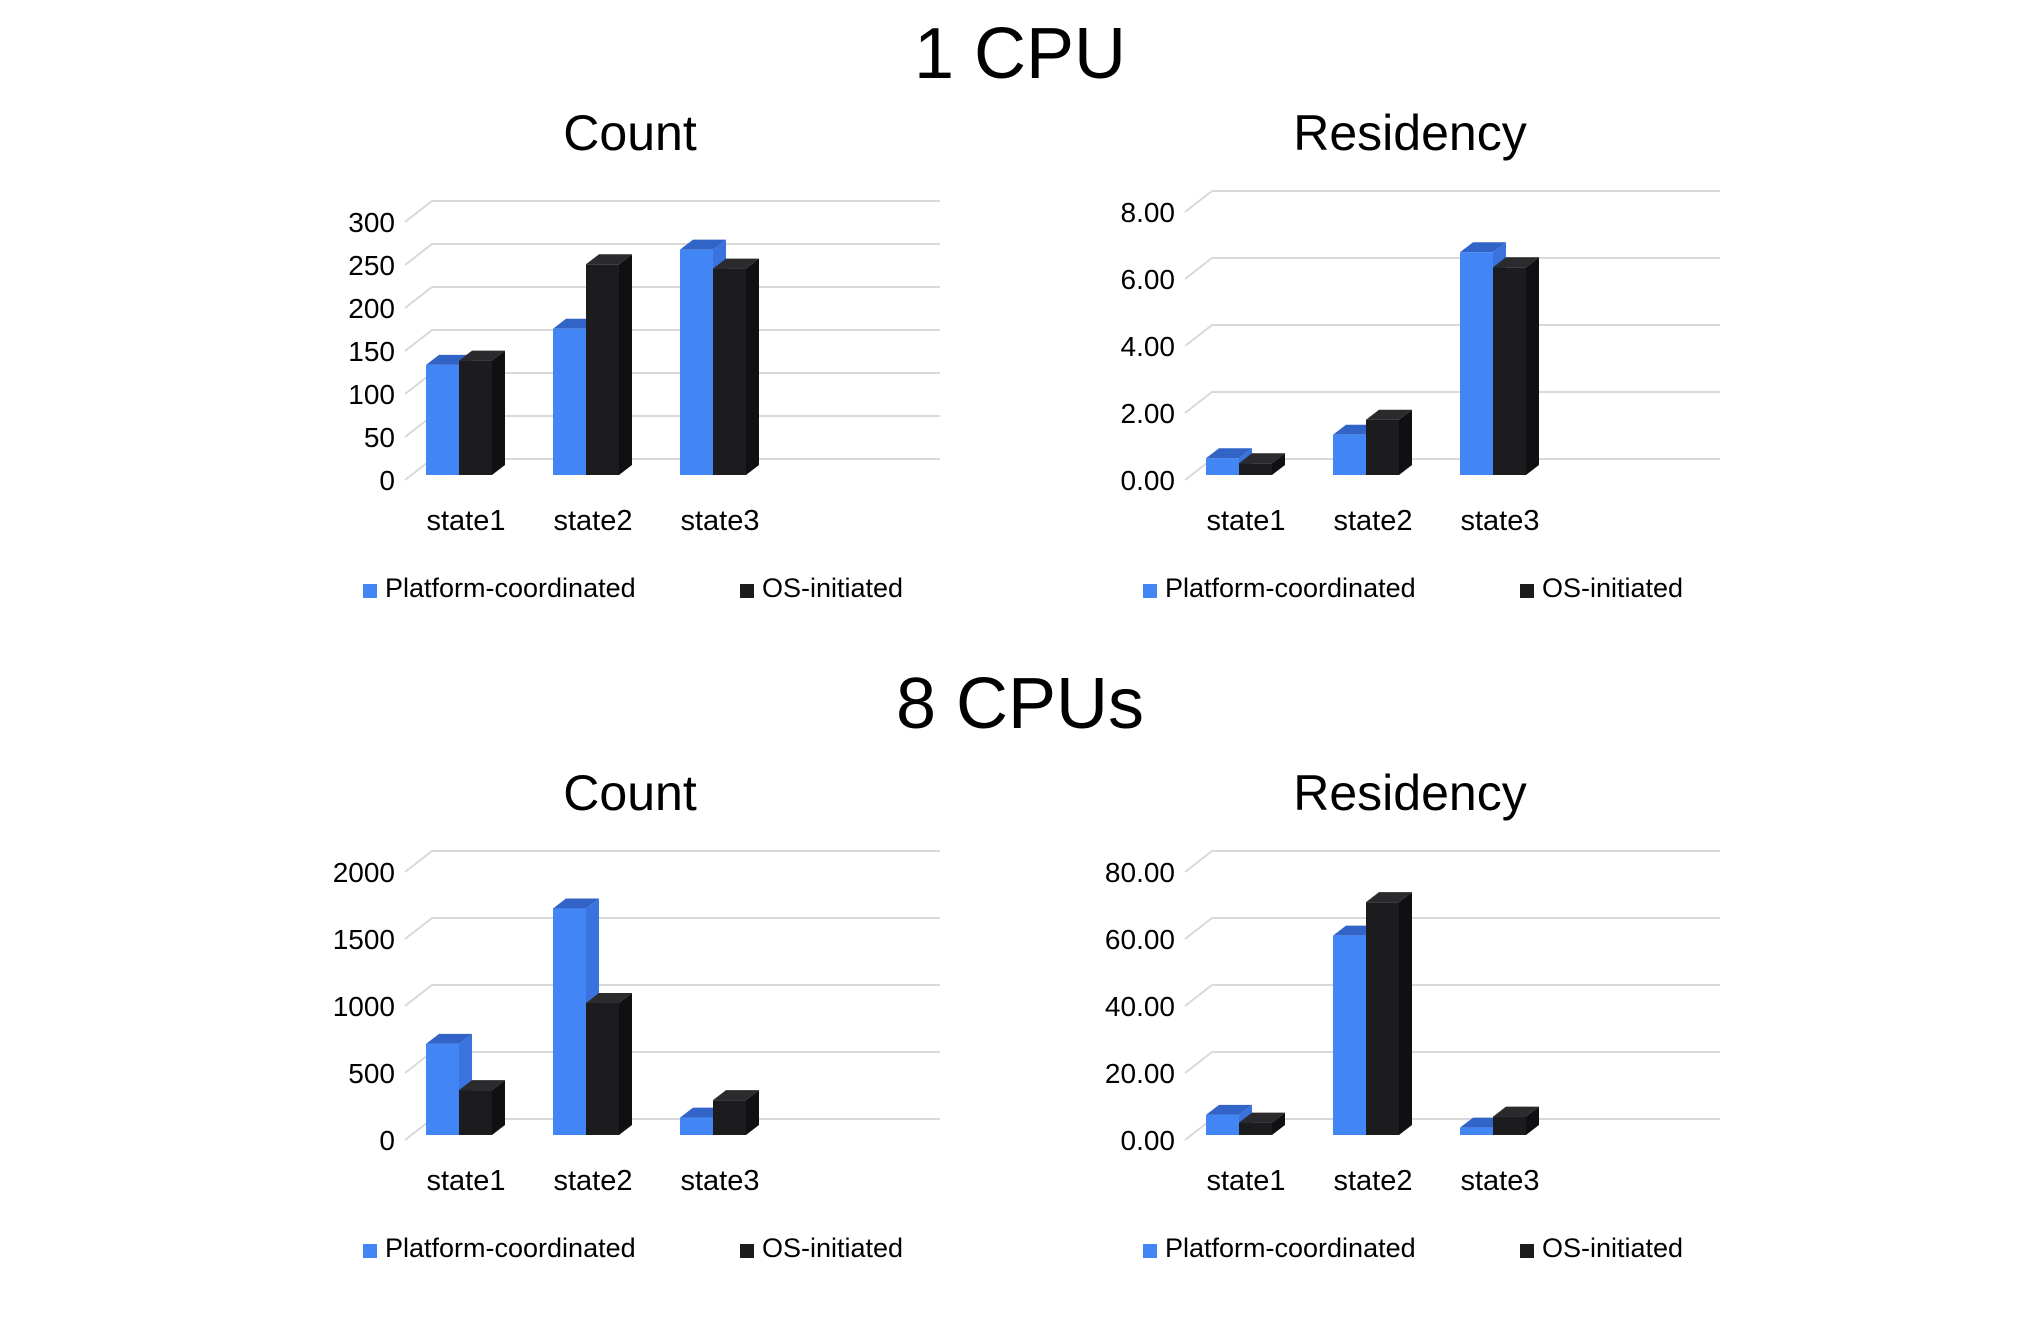  Describe the element at coordinates (371, 222) in the screenshot. I see `y-tick-label: 300` at that location.